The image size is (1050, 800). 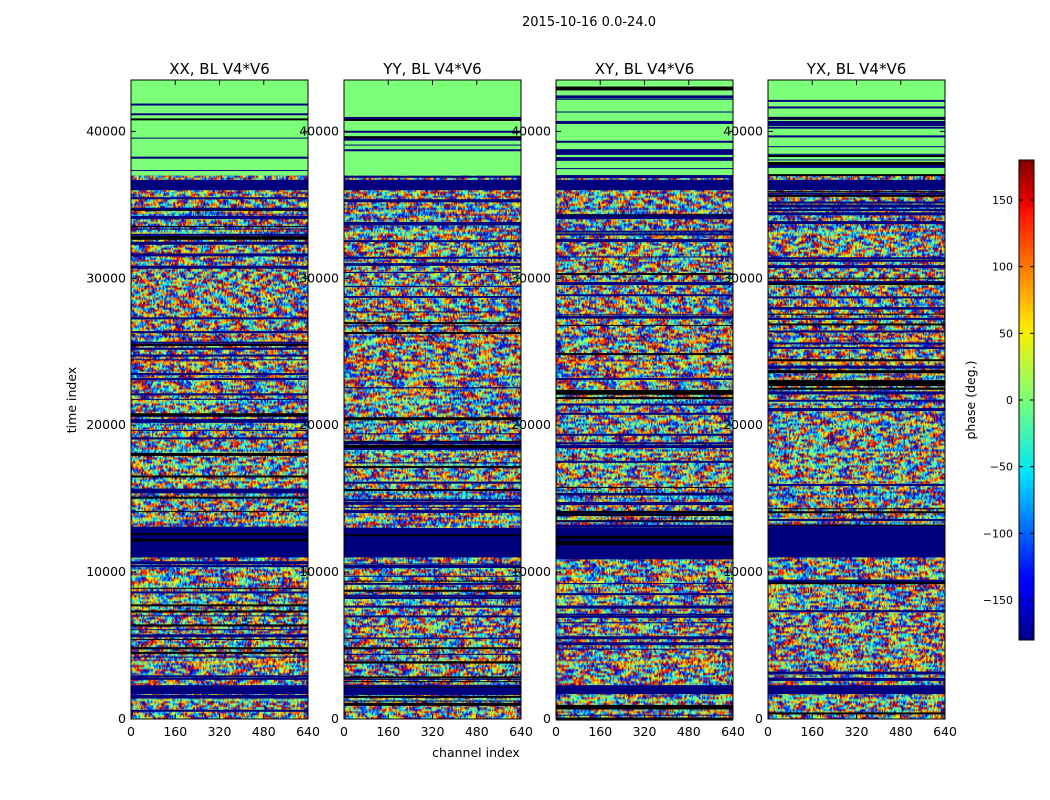 What do you see at coordinates (589, 22) in the screenshot?
I see `figure-title: 2015-10-16 0.0-24.0` at bounding box center [589, 22].